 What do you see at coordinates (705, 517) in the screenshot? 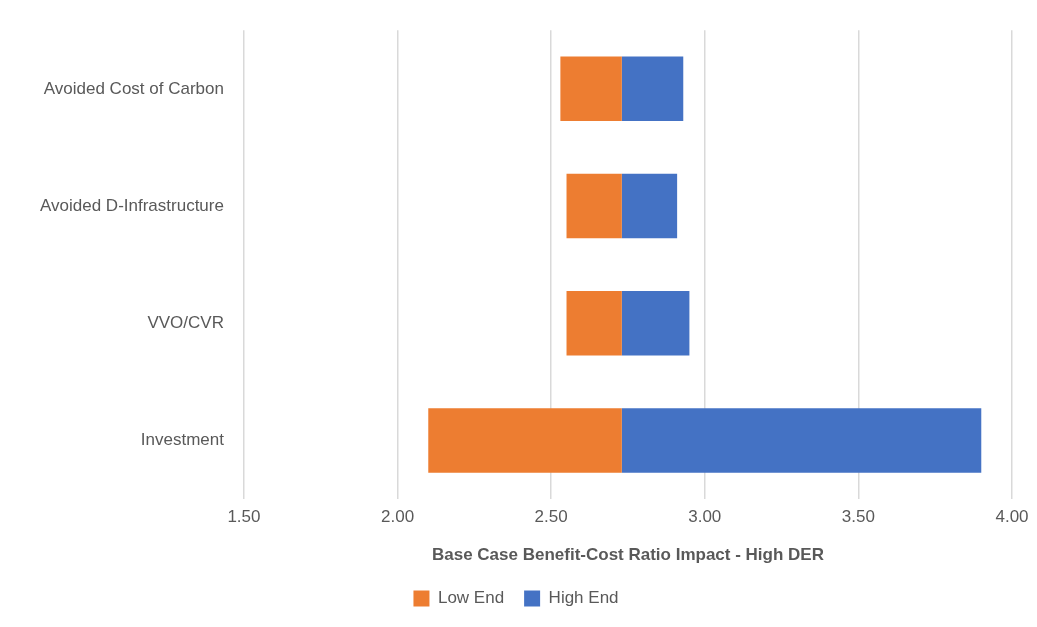
I see `x-tick-label: 3.00` at bounding box center [705, 517].